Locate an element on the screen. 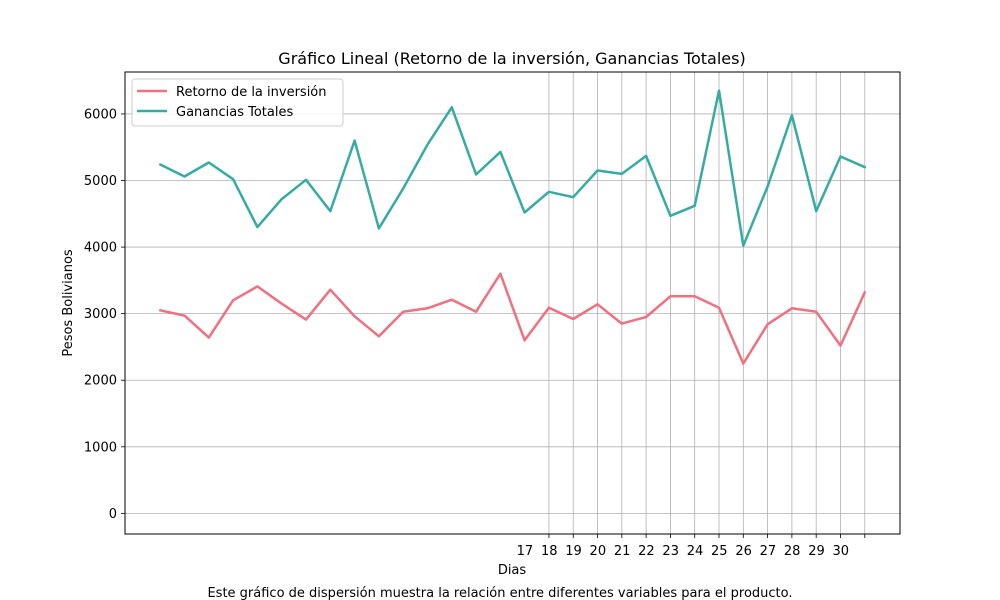 The image size is (1000, 600). x-tick-label: 17 is located at coordinates (525, 551).